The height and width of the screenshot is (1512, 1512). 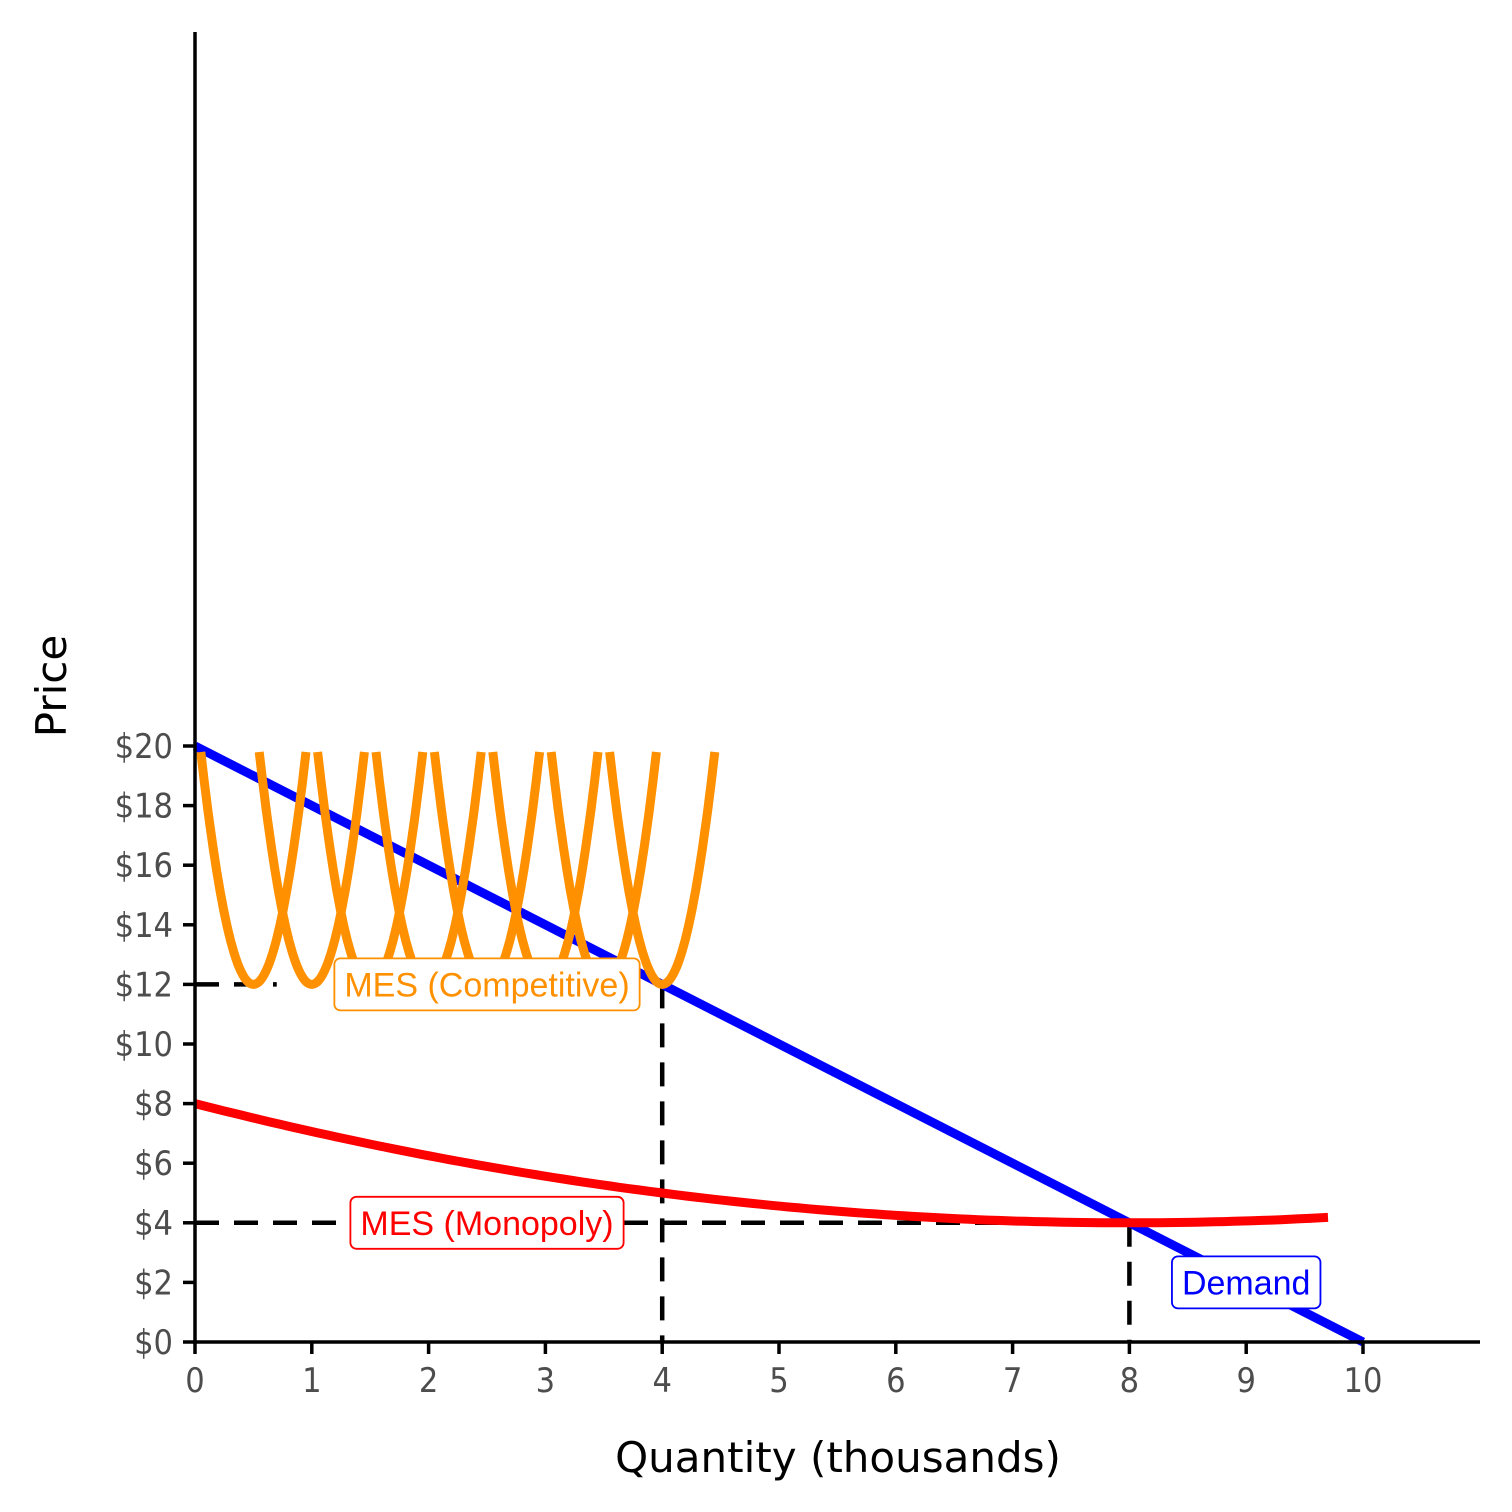 I want to click on x-tick-label: 9, so click(x=1245, y=1381).